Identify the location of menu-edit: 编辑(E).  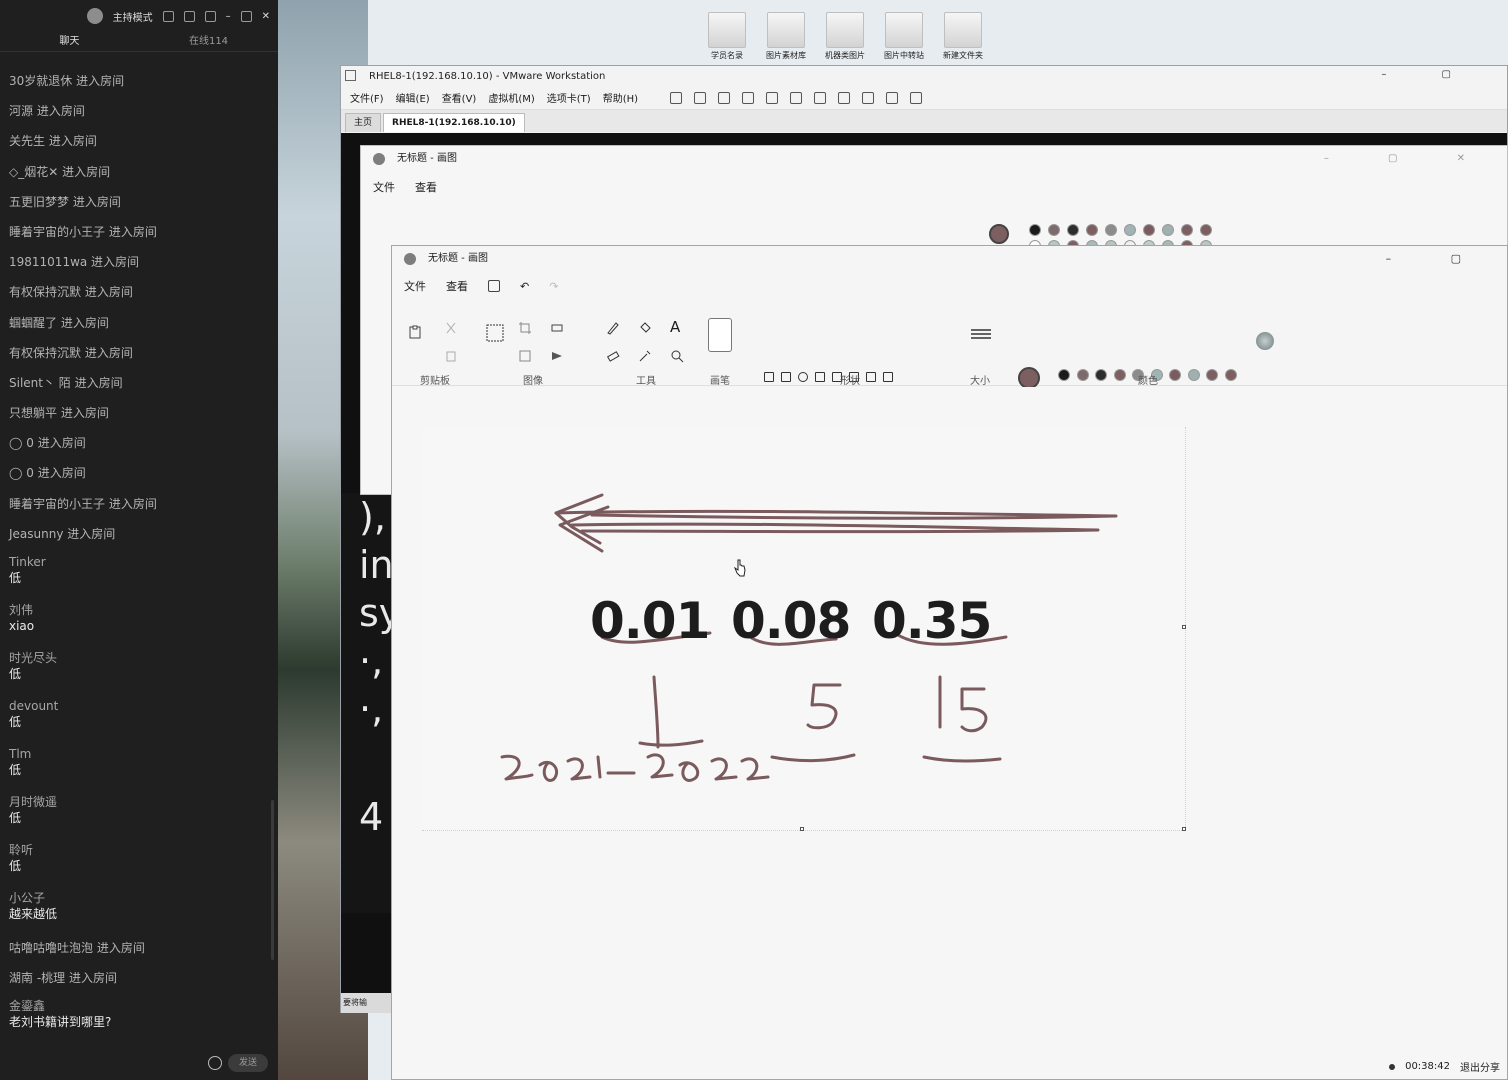
(412, 99).